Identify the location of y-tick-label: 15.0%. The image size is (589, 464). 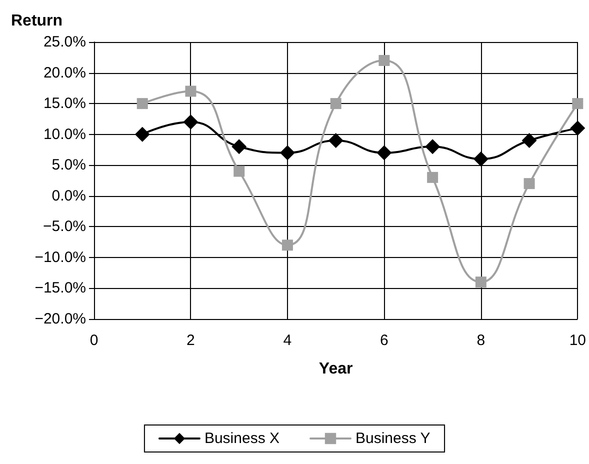
(64, 103).